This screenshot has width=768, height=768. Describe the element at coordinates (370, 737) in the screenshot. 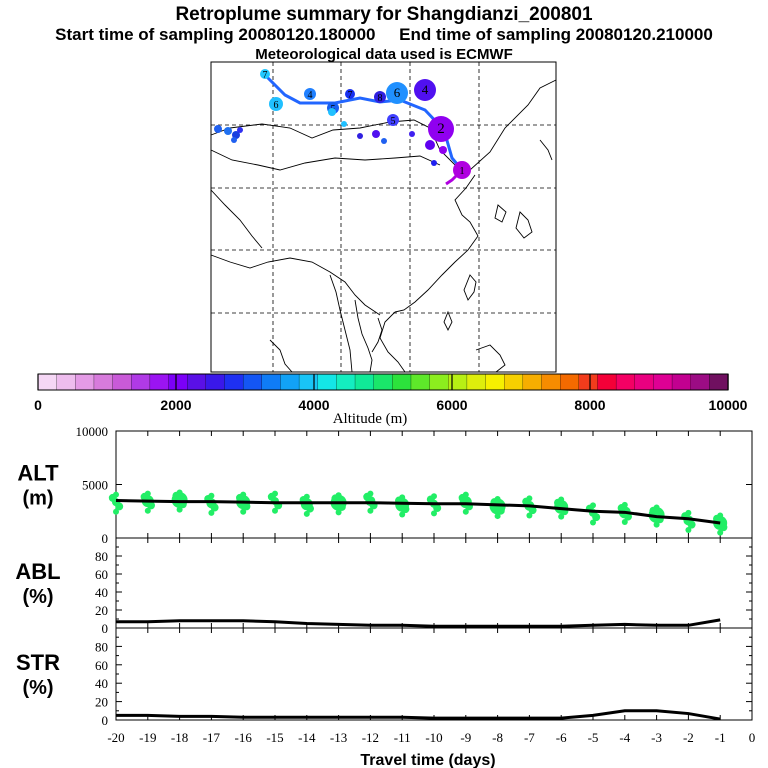

I see `x-tick-label: -12` at that location.